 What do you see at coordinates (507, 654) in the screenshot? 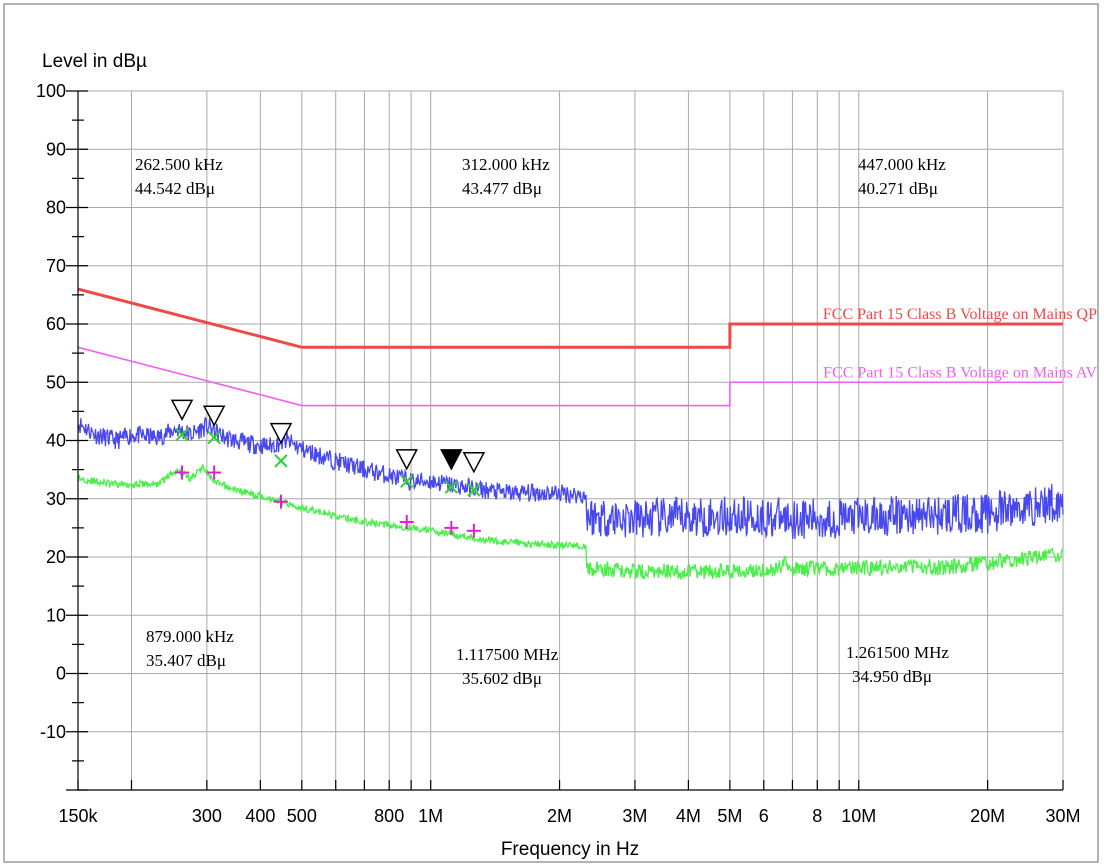
I see `annotation-5-freq: 1.117500 MHz` at bounding box center [507, 654].